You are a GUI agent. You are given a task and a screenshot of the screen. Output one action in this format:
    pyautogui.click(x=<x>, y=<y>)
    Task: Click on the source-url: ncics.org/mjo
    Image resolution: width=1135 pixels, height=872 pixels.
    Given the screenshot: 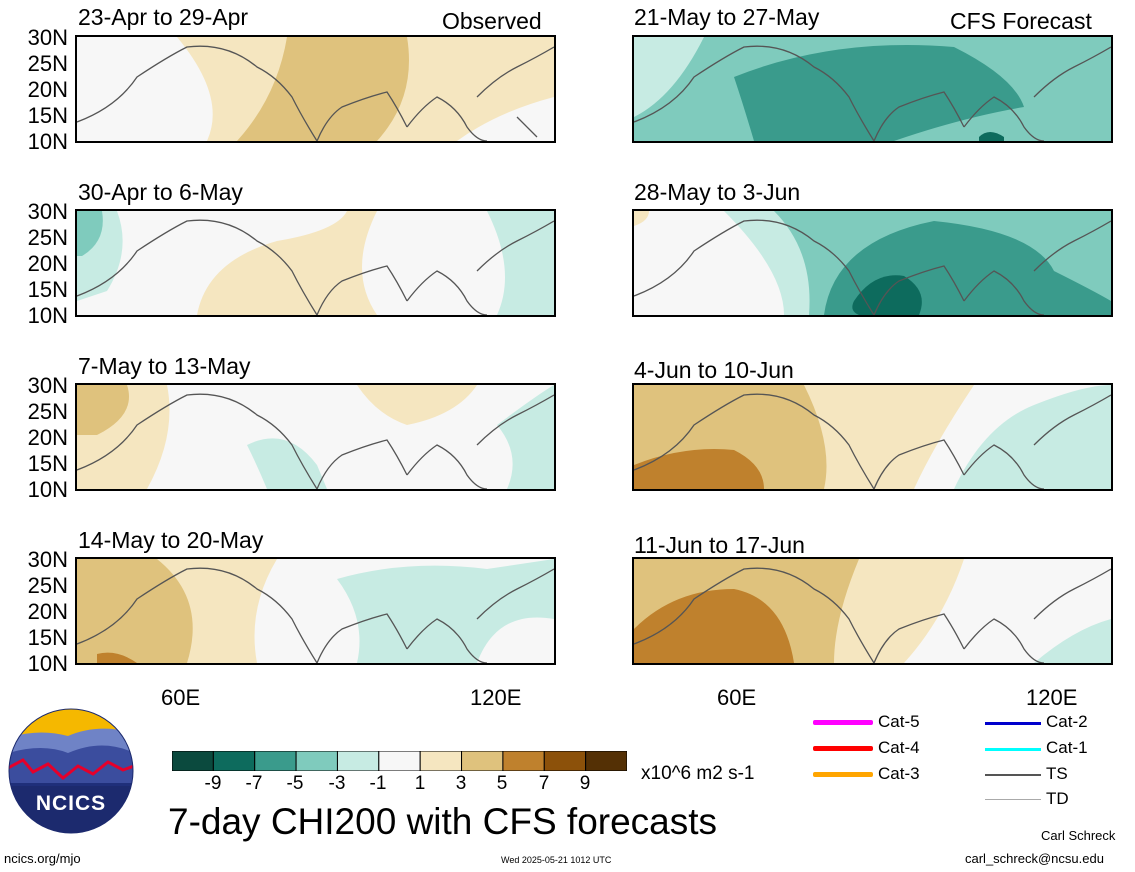 What is the action you would take?
    pyautogui.click(x=42, y=858)
    